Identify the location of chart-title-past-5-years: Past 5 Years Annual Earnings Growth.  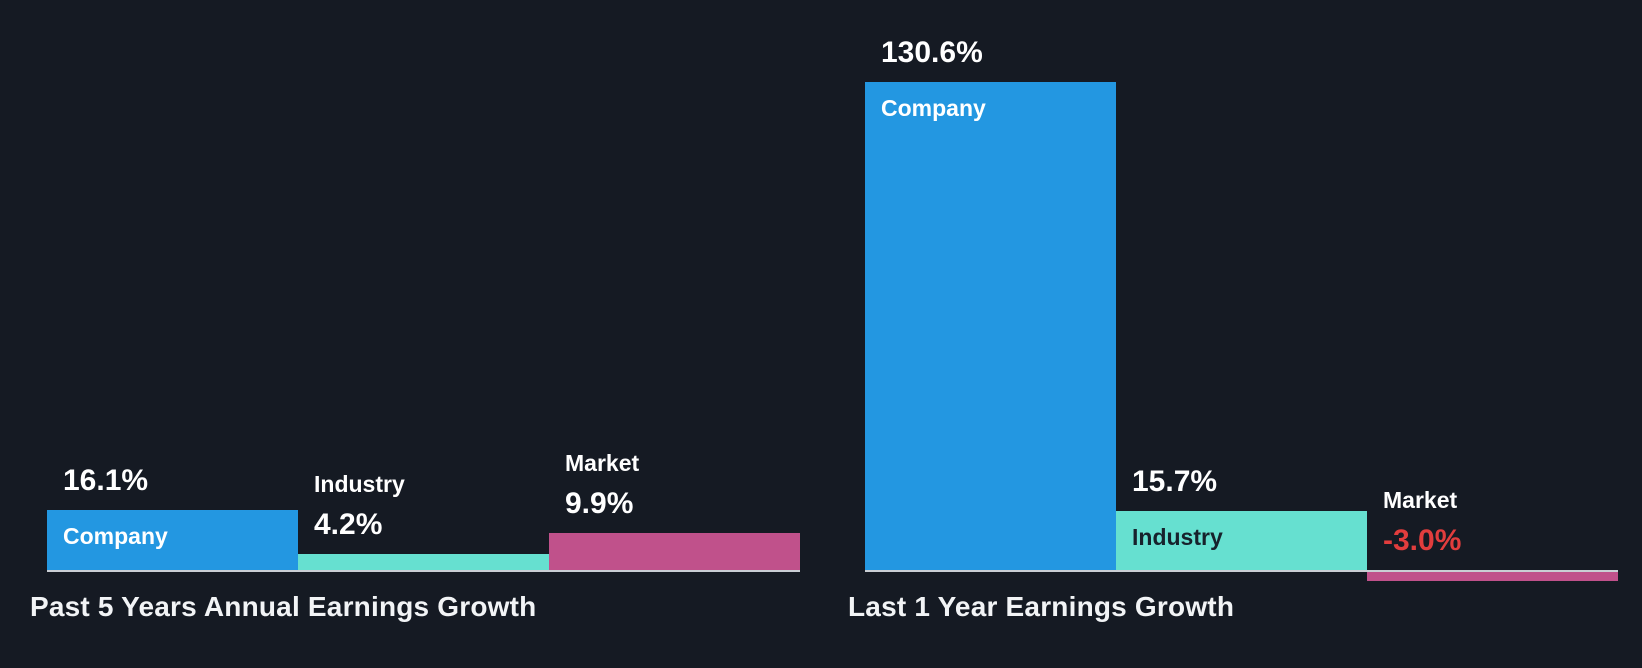
(283, 606).